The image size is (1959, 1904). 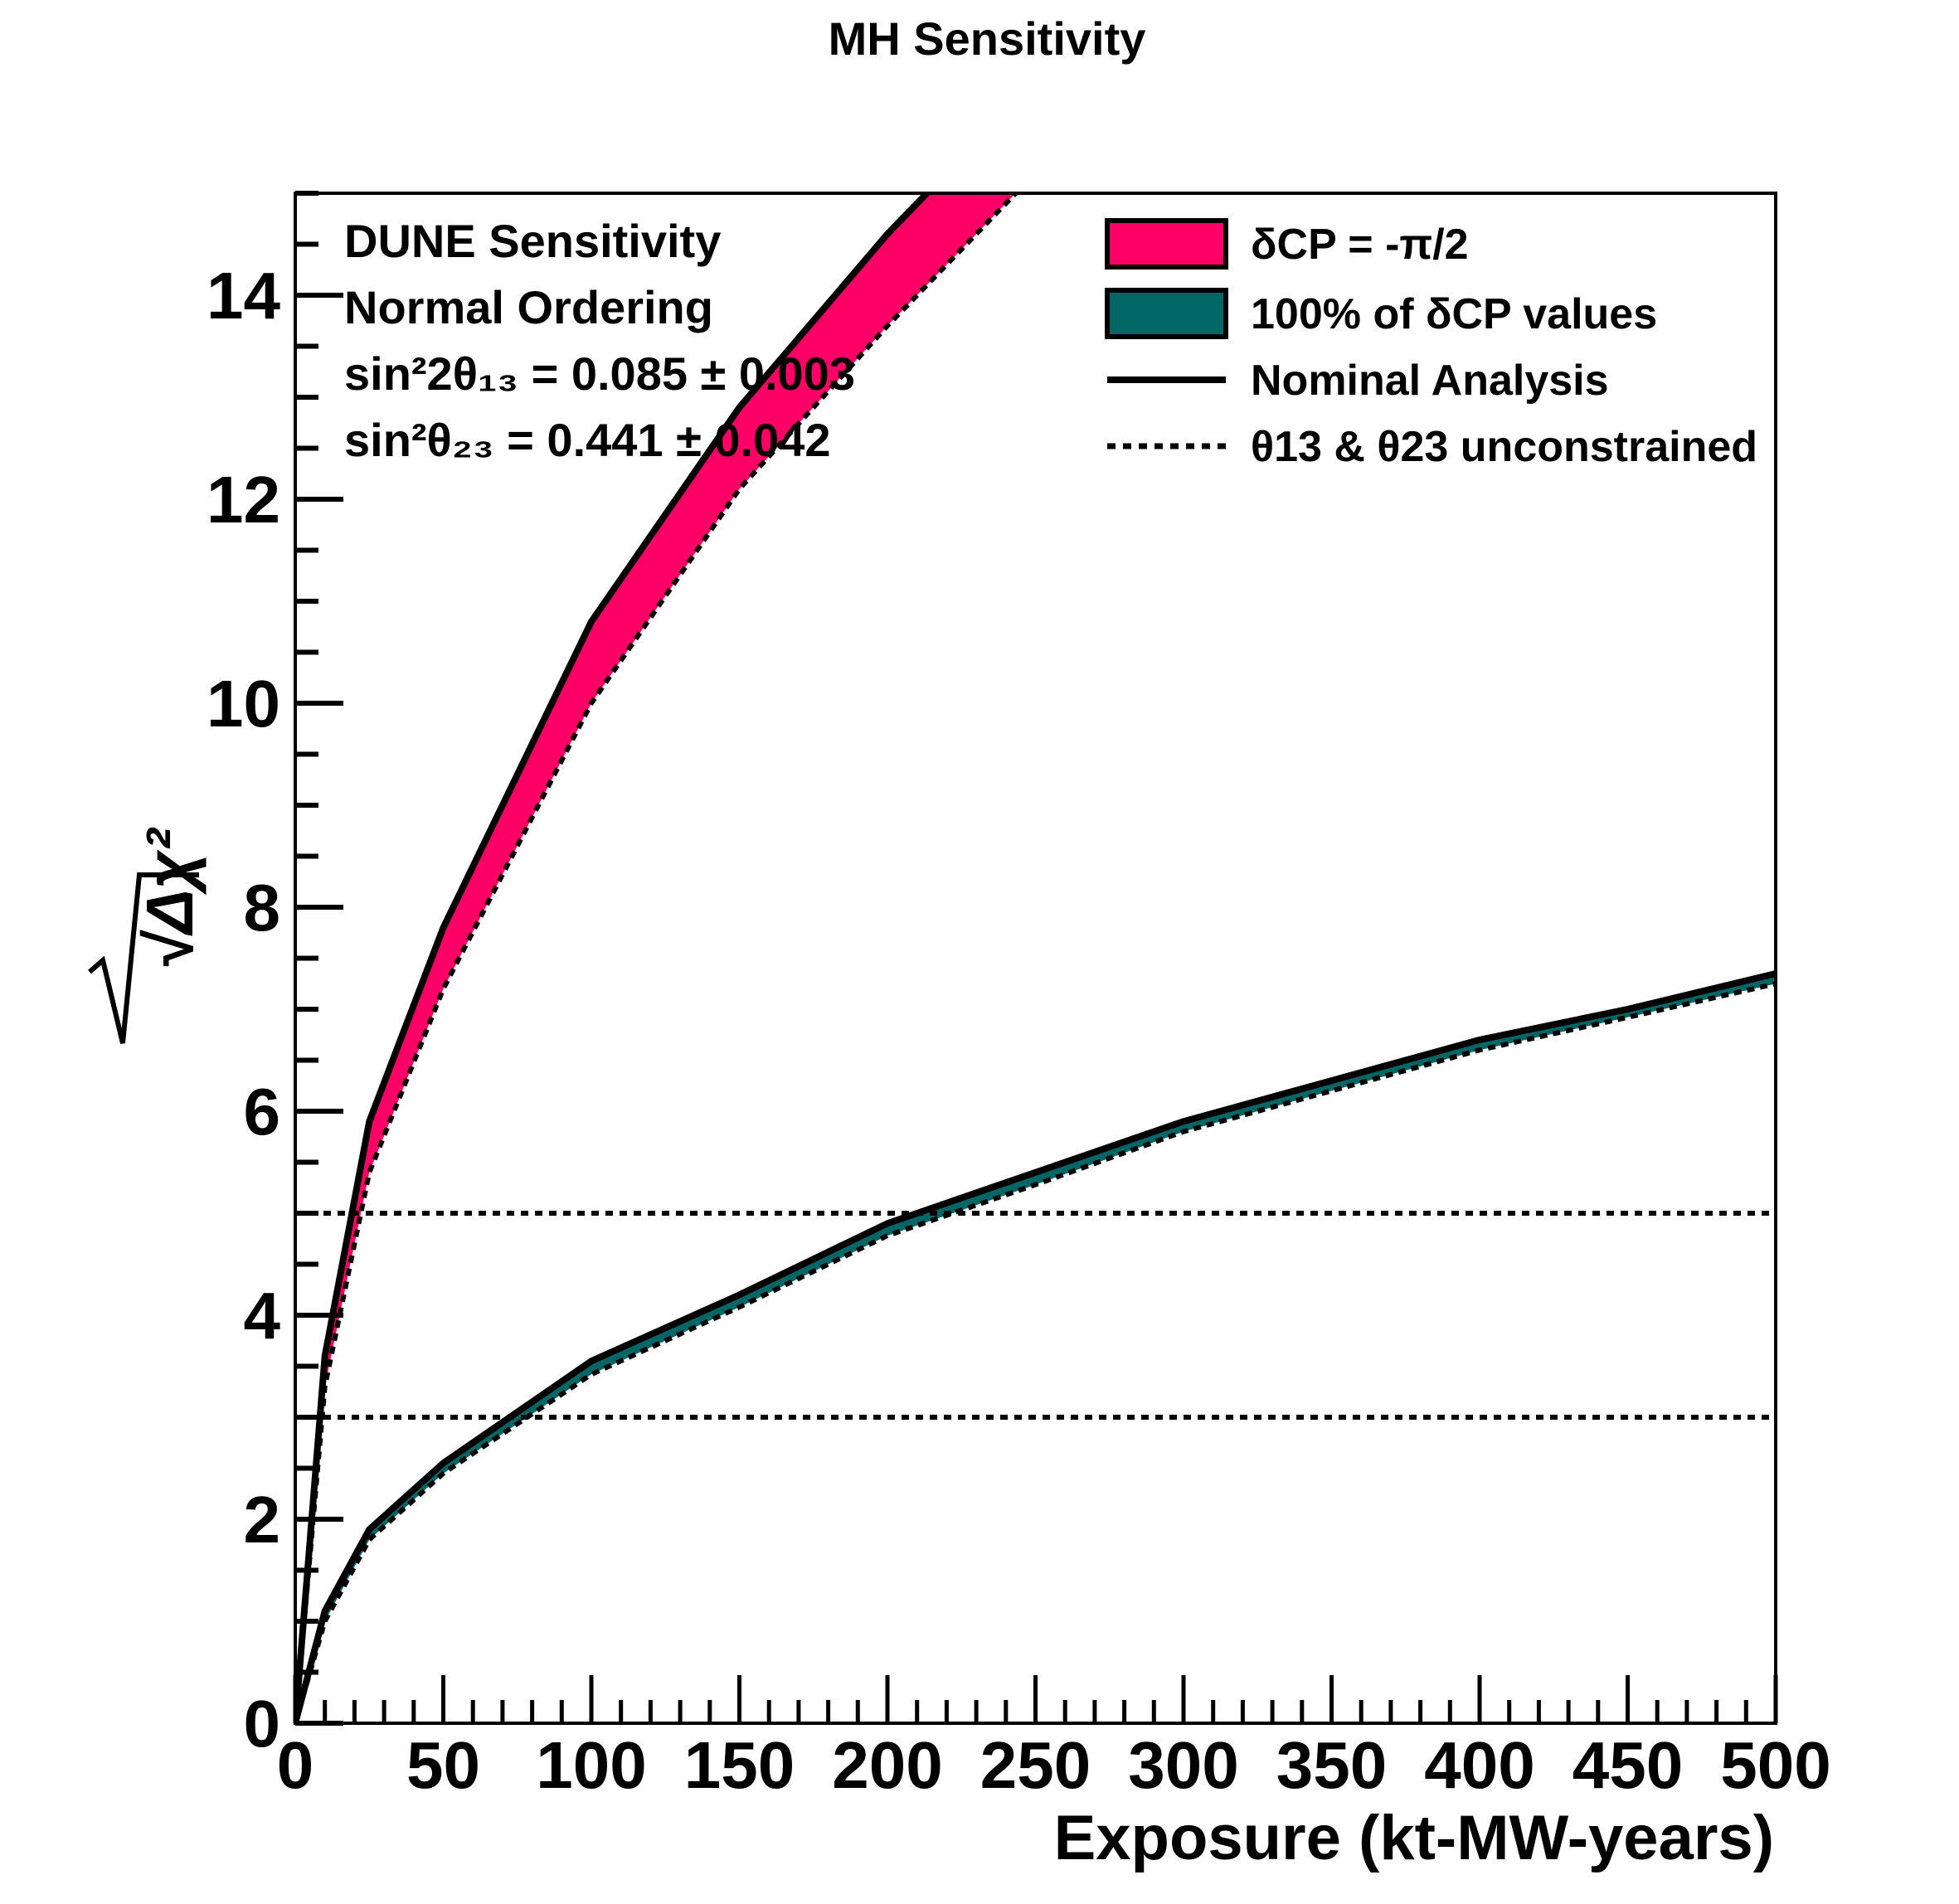 What do you see at coordinates (529, 307) in the screenshot?
I see `annotation-ordering: Normal Ordering` at bounding box center [529, 307].